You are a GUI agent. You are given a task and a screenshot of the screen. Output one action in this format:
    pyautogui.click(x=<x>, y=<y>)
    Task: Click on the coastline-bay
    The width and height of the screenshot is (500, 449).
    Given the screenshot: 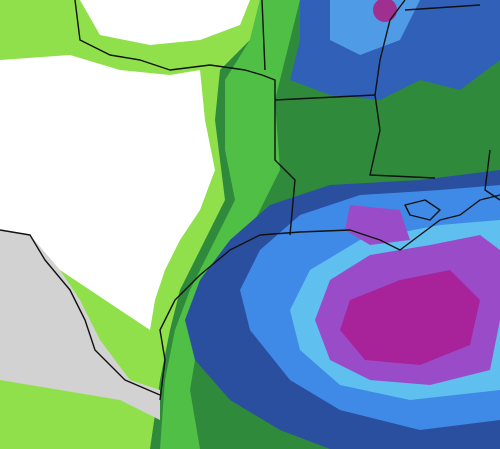 What is the action you would take?
    pyautogui.click(x=422, y=210)
    